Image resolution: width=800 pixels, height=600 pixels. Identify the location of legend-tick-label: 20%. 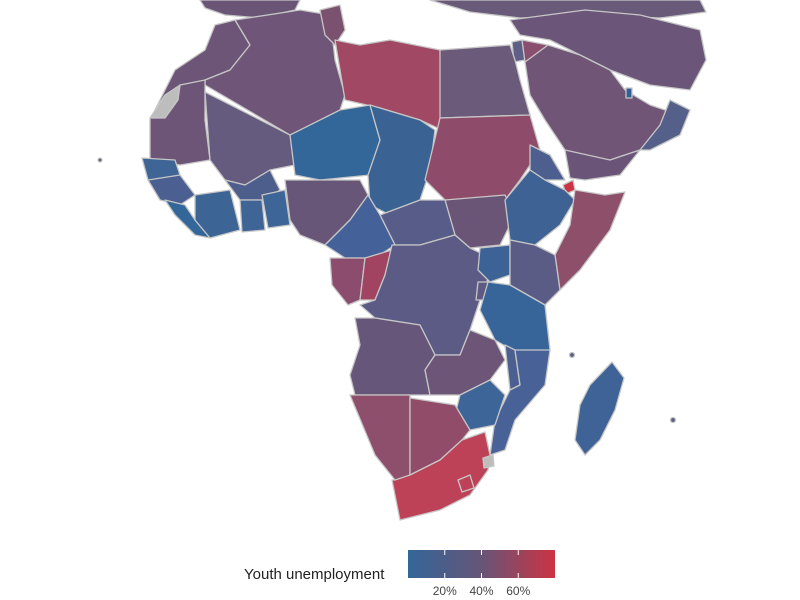
(444, 591).